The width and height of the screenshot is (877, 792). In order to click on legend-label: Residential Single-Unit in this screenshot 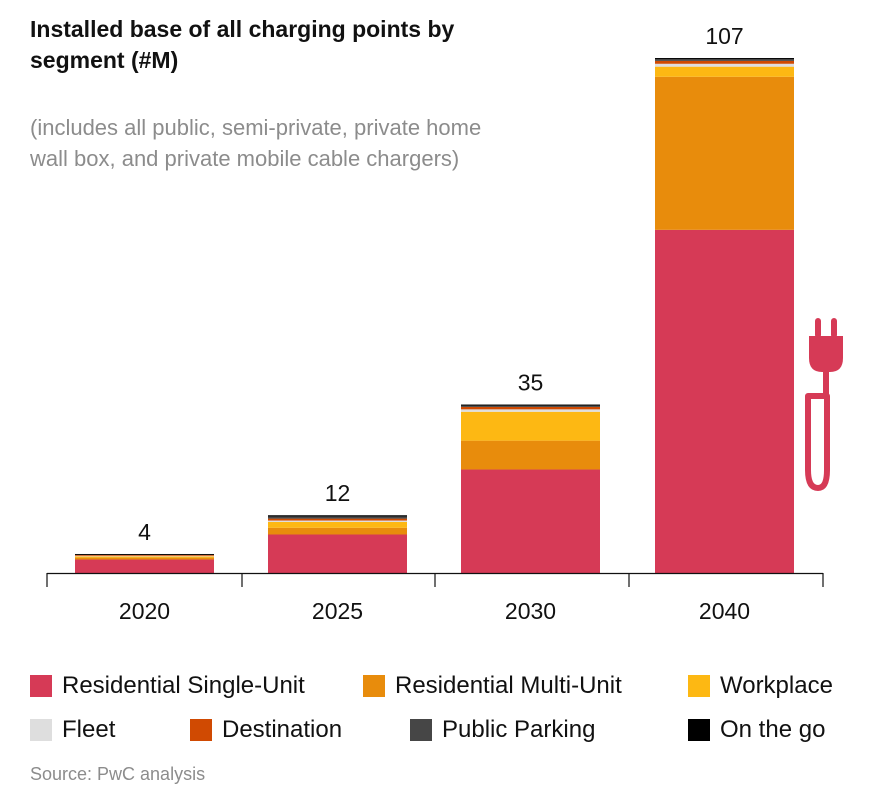, I will do `click(183, 685)`.